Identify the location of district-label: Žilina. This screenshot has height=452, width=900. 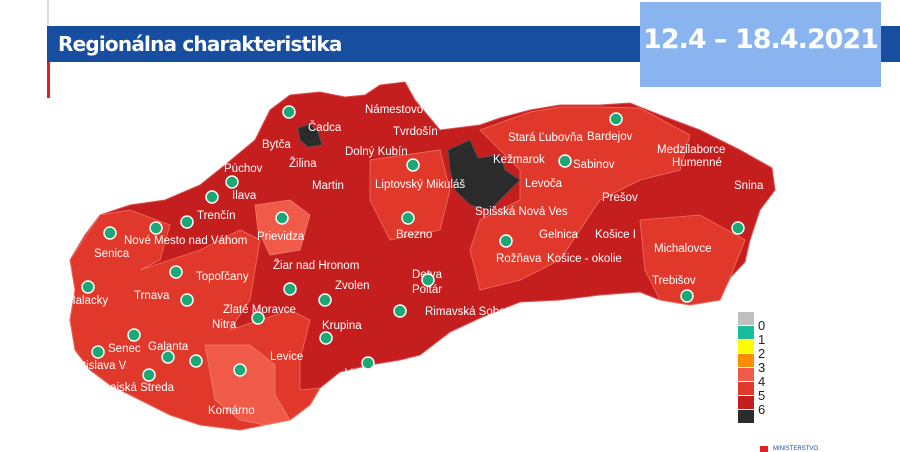
(303, 163).